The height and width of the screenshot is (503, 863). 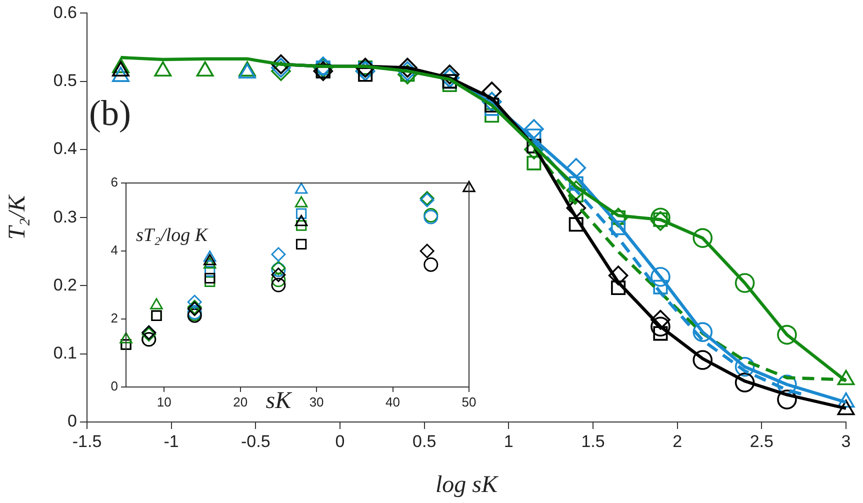 I want to click on x-tick-label: -1.5, so click(x=87, y=441).